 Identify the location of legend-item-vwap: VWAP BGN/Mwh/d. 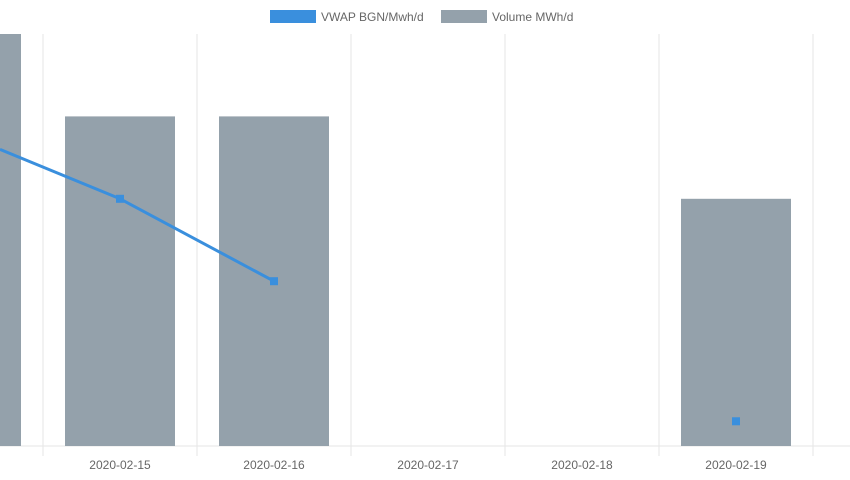
(347, 17).